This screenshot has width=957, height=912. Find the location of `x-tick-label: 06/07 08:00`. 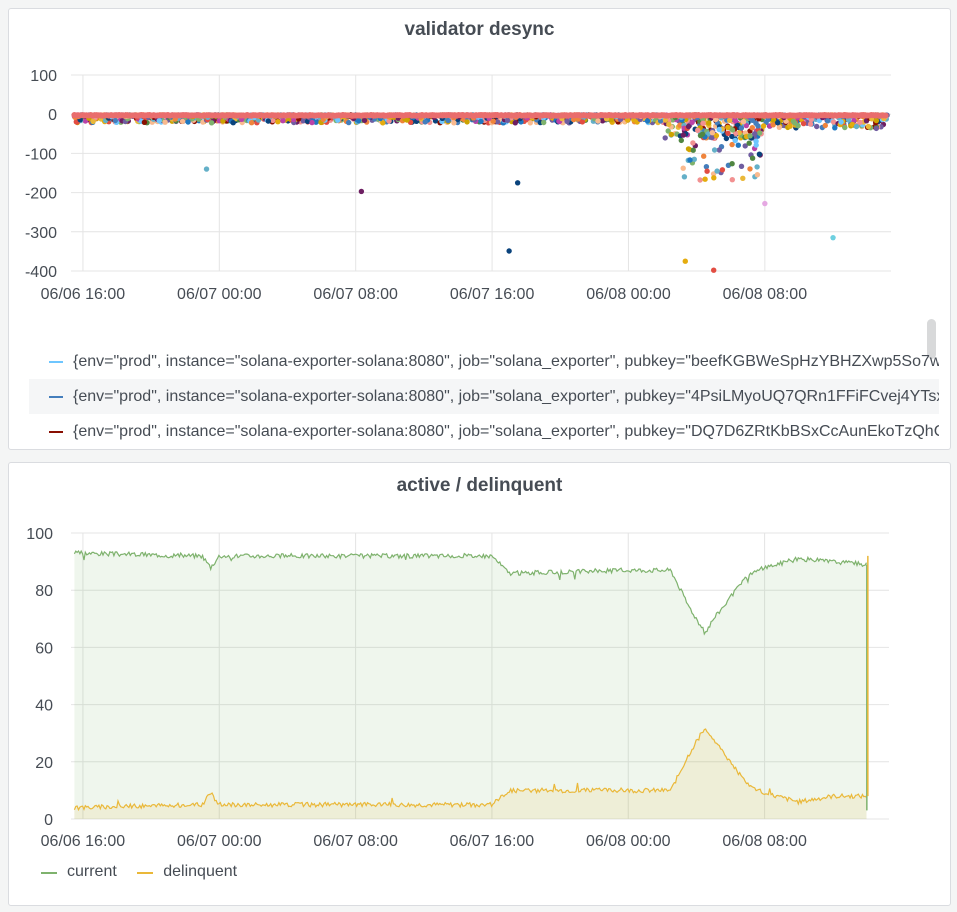

x-tick-label: 06/07 08:00 is located at coordinates (355, 841).